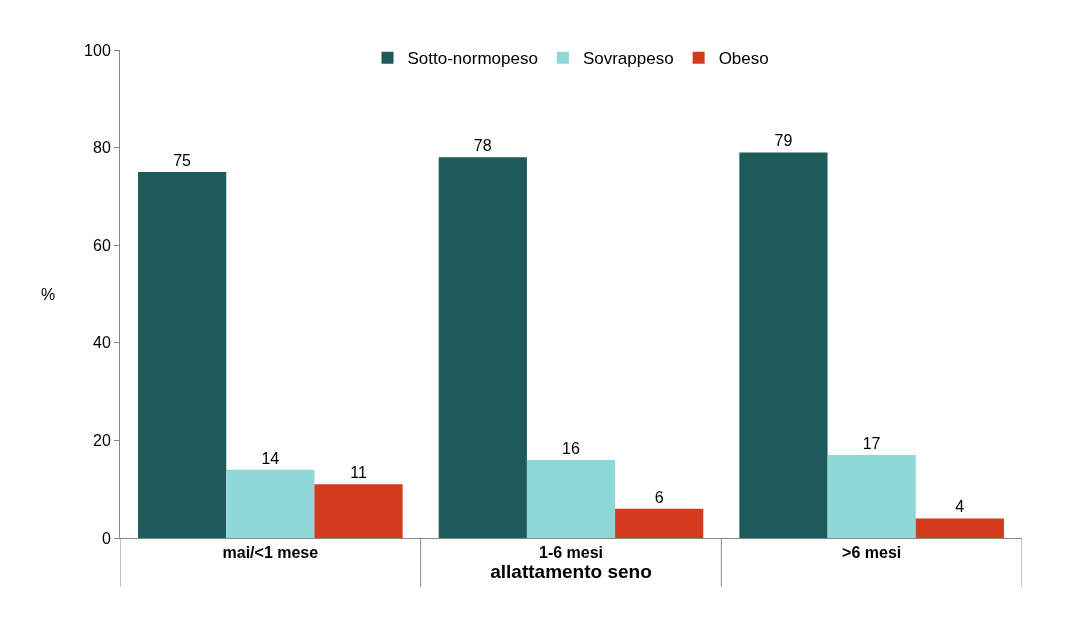  What do you see at coordinates (659, 497) in the screenshot?
I see `data-label: 6` at bounding box center [659, 497].